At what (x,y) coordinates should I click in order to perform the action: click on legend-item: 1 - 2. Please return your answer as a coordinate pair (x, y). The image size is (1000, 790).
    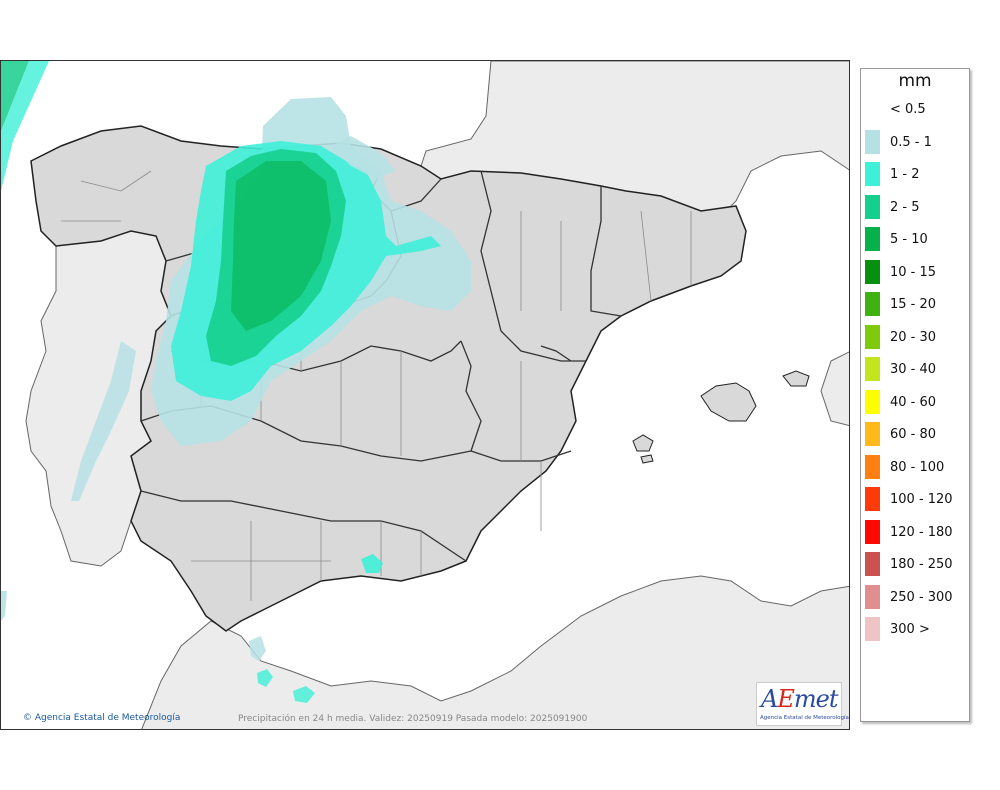
    Looking at the image, I should click on (915, 174).